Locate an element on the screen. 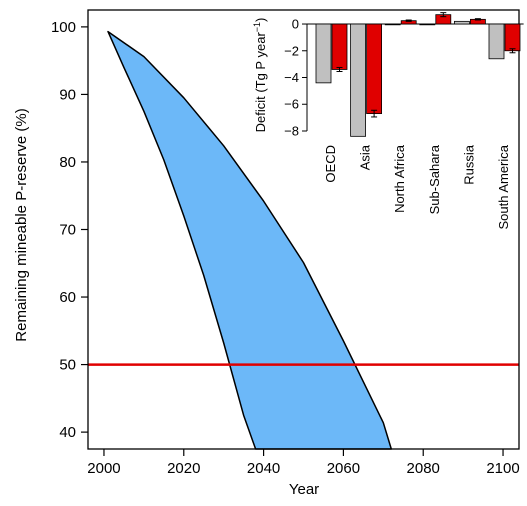 The width and height of the screenshot is (527, 506). inset-category-label: OECD is located at coordinates (330, 164).